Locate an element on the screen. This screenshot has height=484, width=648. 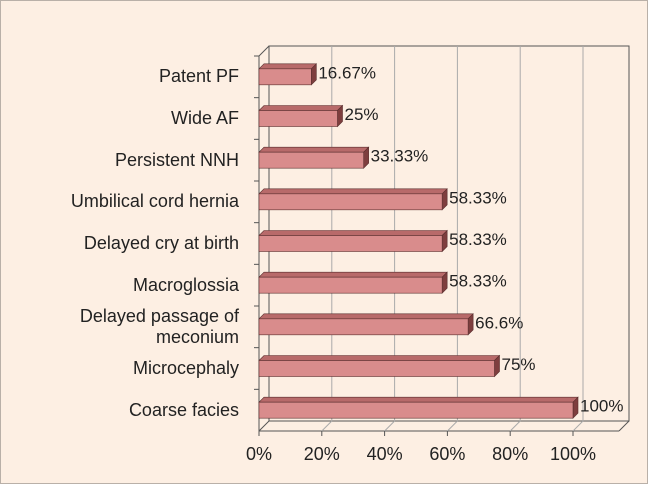
y-tick-label: Umbilical cord hernia is located at coordinates (154, 201).